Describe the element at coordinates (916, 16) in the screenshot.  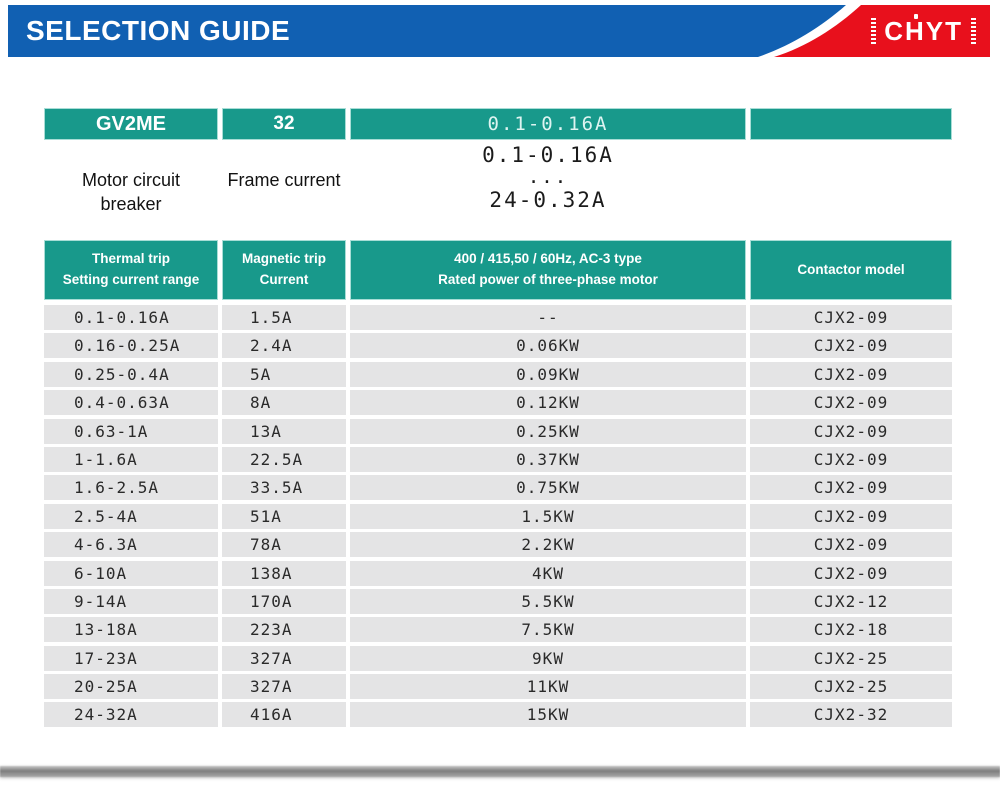
I see `logo-h-dot-icon` at that location.